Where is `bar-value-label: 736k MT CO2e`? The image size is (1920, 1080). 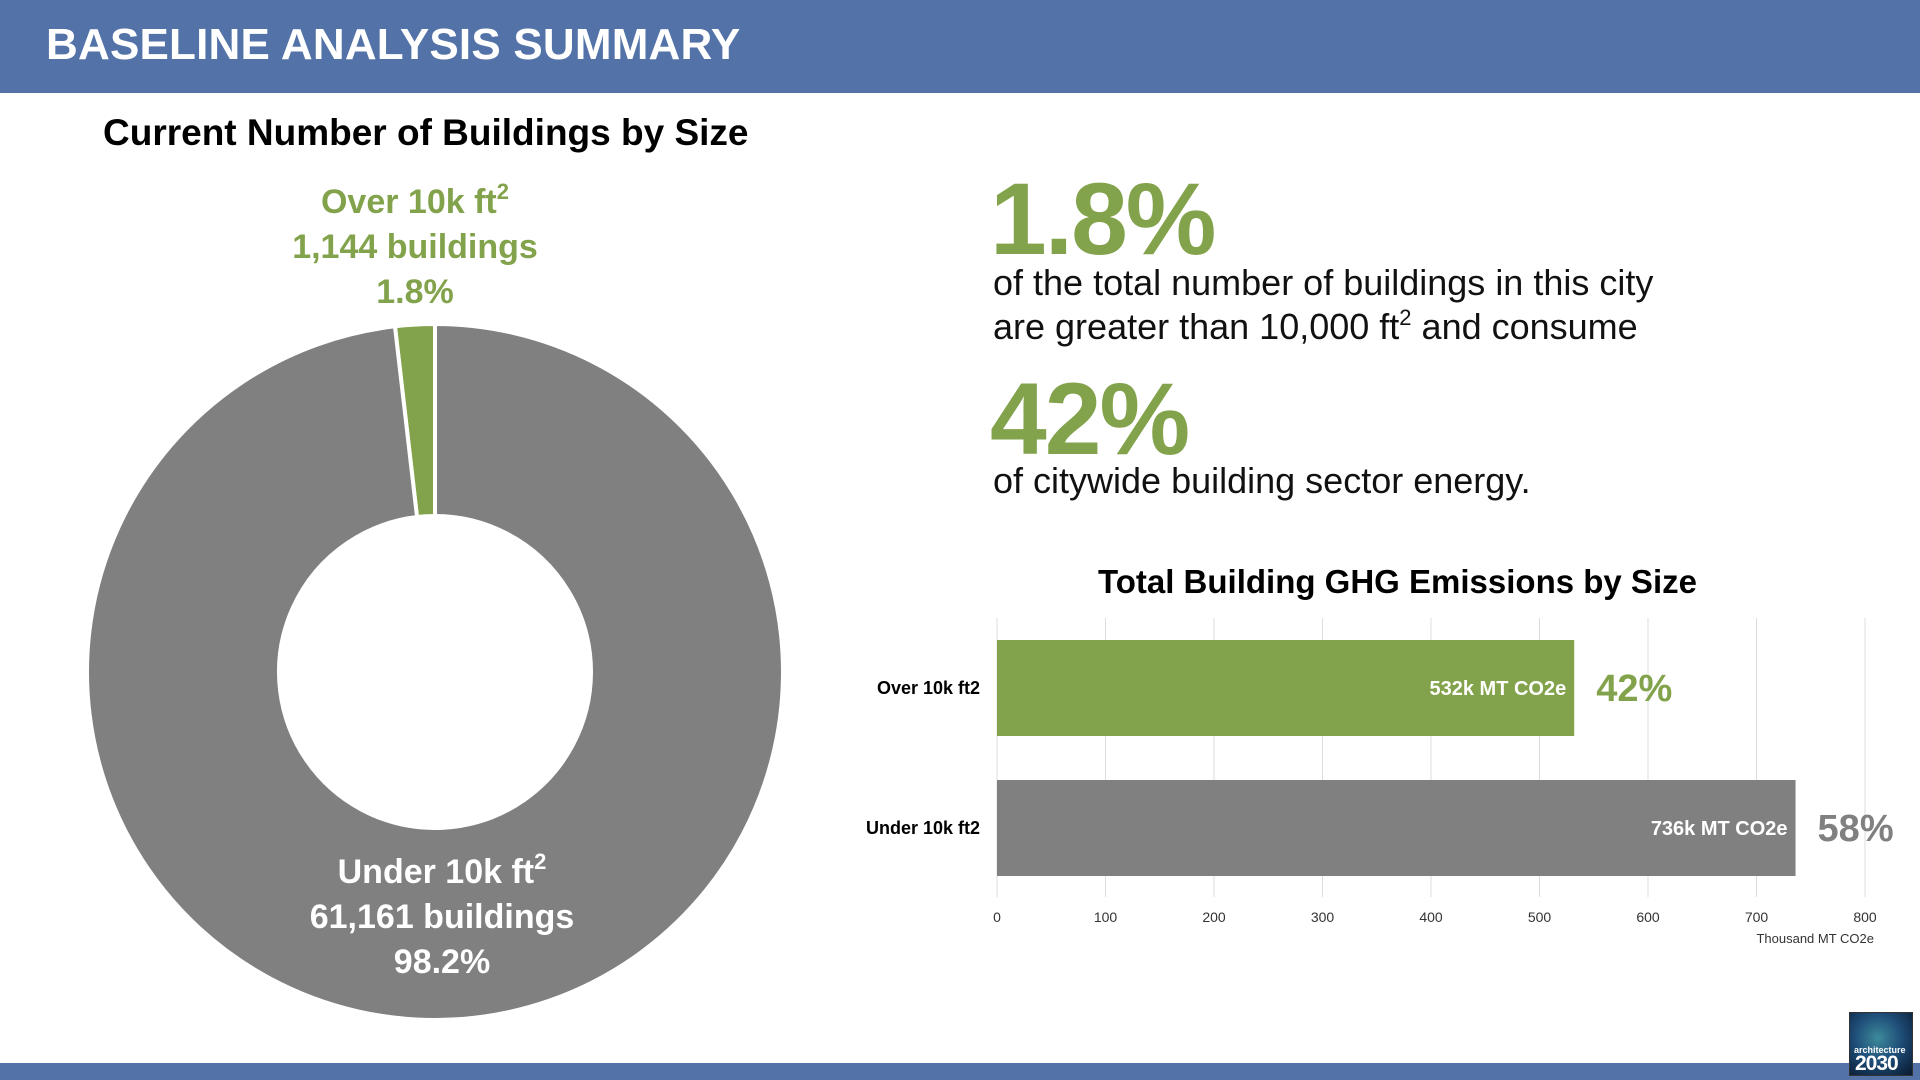
bar-value-label: 736k MT CO2e is located at coordinates (1719, 829).